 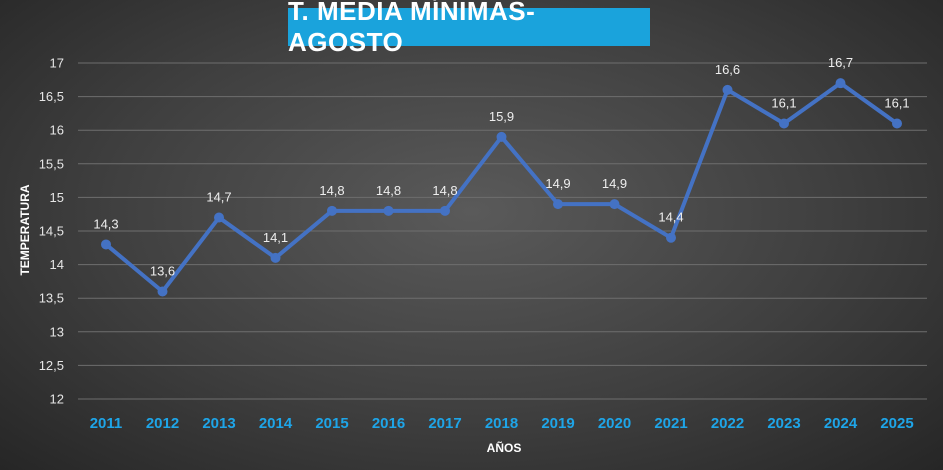 What do you see at coordinates (57, 264) in the screenshot?
I see `y-tick-label: 14` at bounding box center [57, 264].